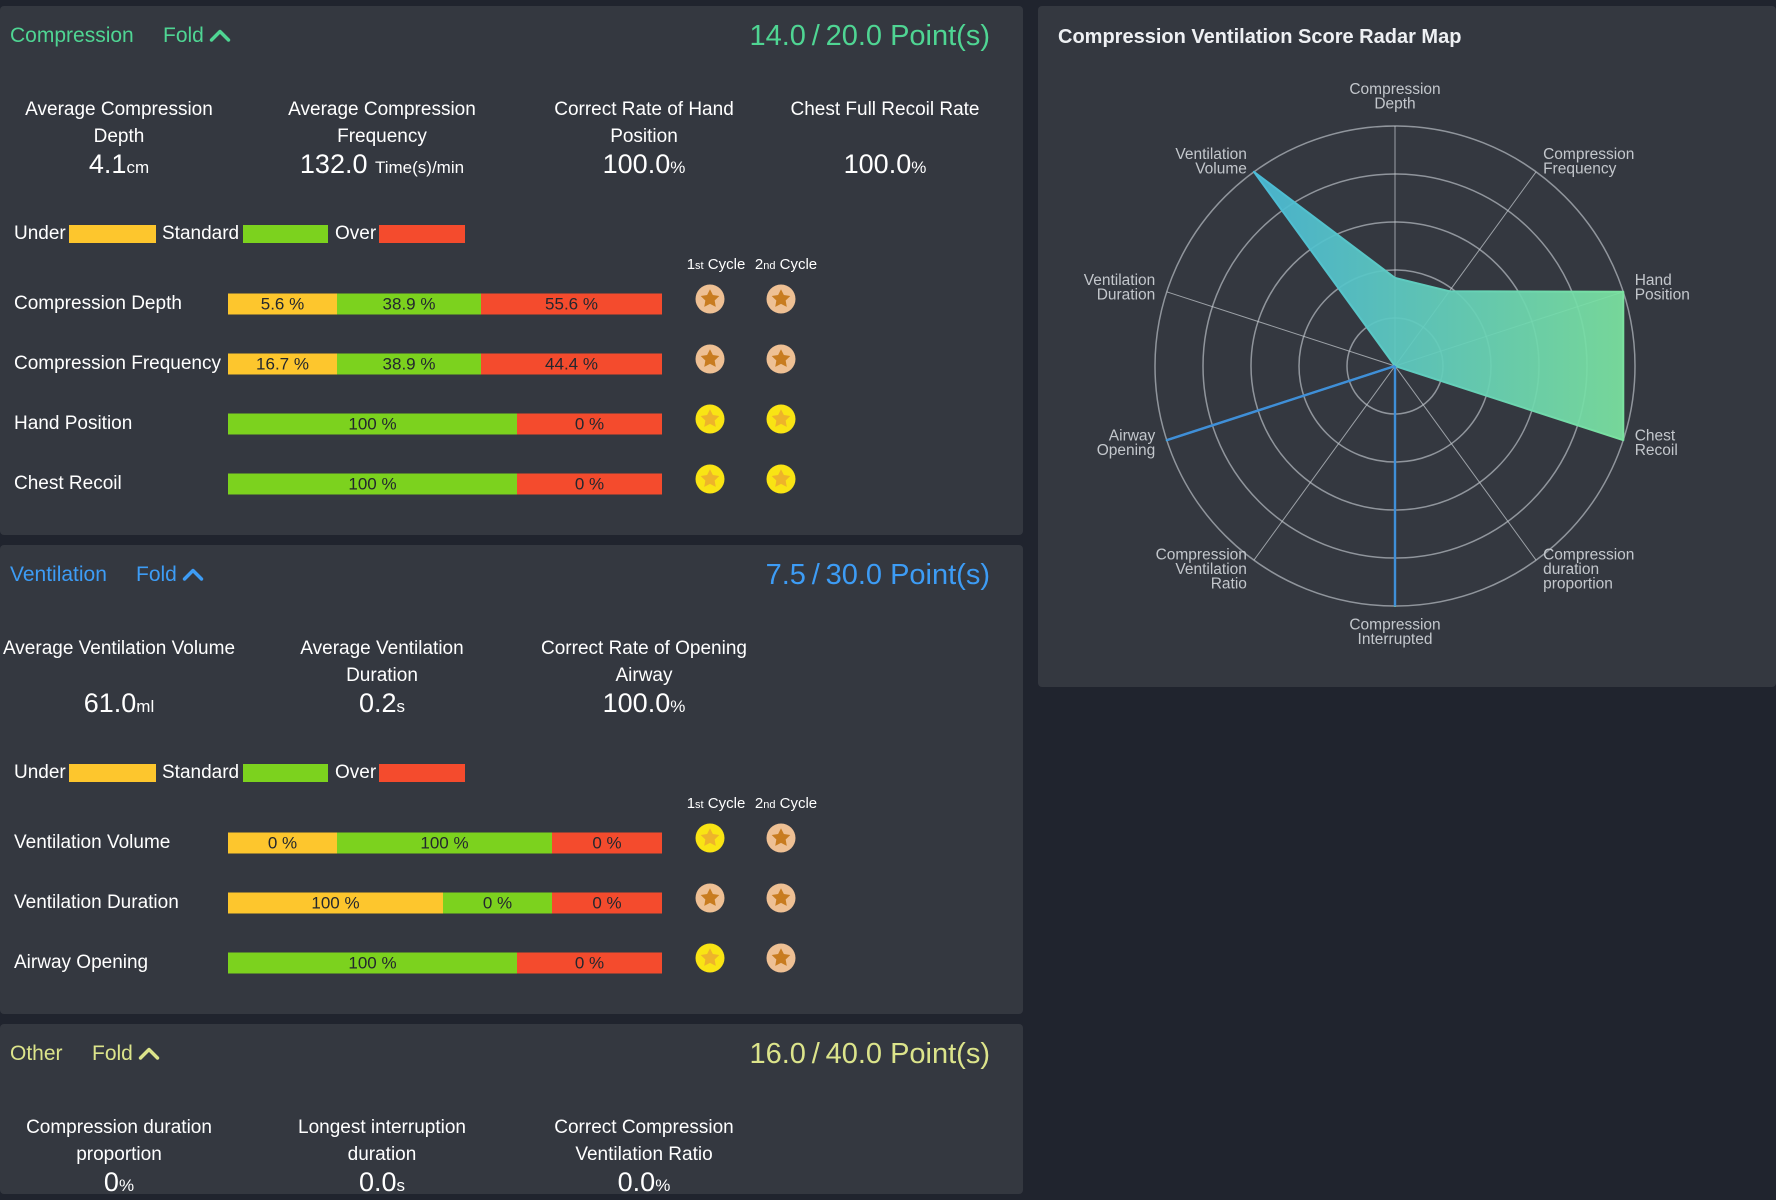 The image size is (1776, 1200). Describe the element at coordinates (1655, 436) in the screenshot. I see `svg-text: Chest` at that location.